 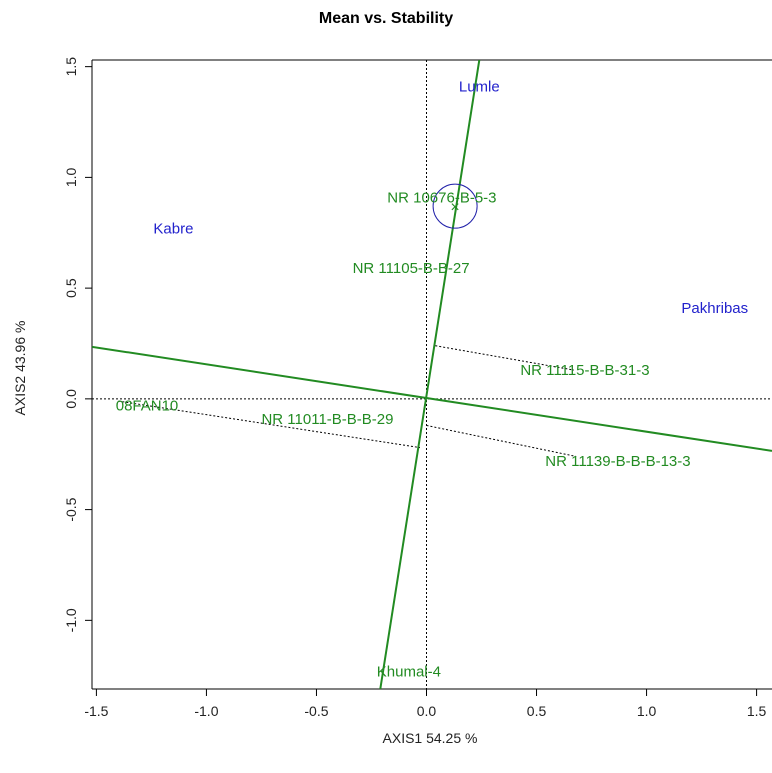 What do you see at coordinates (147, 406) in the screenshot?
I see `genotype-label: 08FAN10` at bounding box center [147, 406].